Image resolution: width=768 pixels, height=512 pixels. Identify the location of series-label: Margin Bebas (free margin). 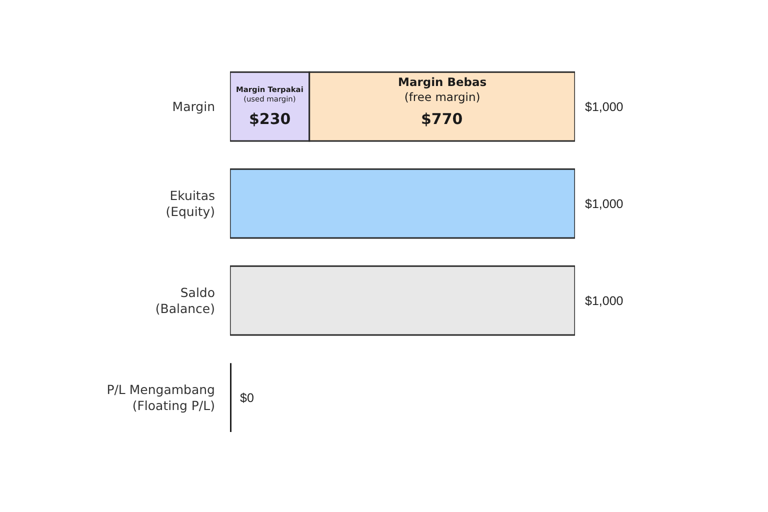
(442, 89).